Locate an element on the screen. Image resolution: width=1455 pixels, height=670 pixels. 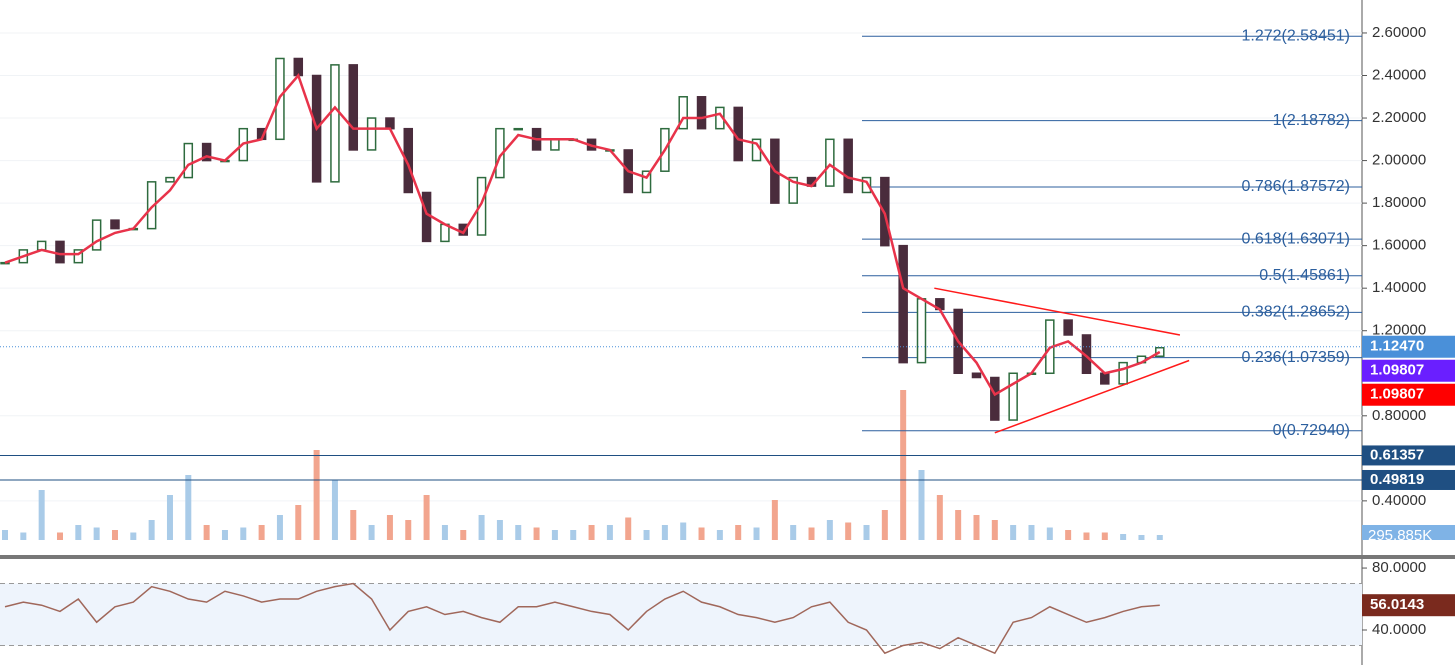
fib-label: 1(2.18782) is located at coordinates (1311, 120).